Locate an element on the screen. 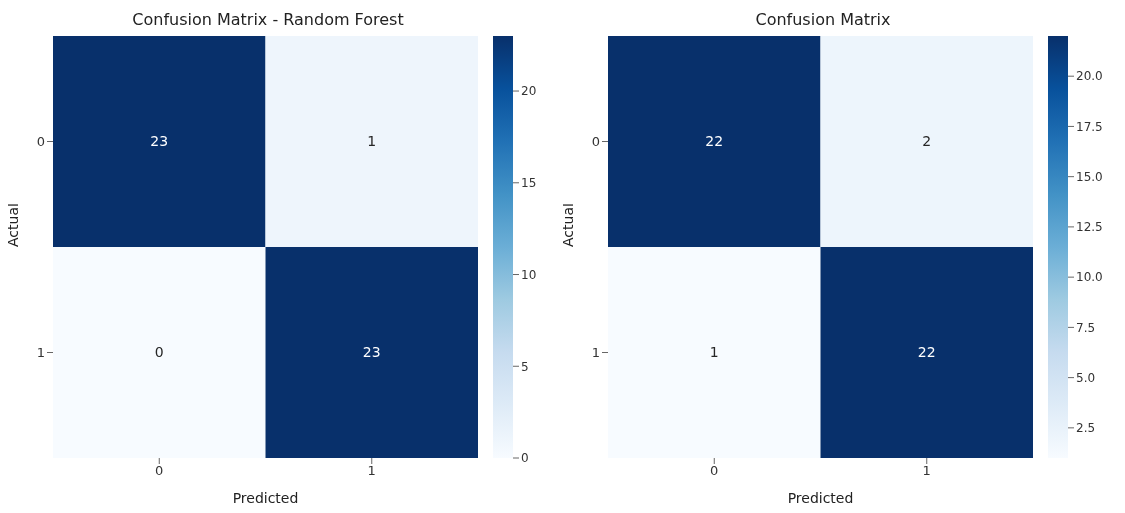 This screenshot has height=513, width=1125. color-bar-label: 10 is located at coordinates (529, 274).